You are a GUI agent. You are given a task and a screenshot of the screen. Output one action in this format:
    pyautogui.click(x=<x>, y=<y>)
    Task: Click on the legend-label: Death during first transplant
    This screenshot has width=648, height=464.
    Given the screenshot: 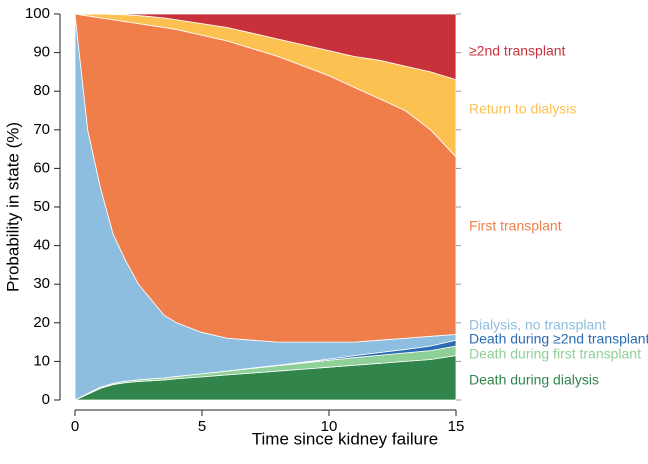 What is the action you would take?
    pyautogui.click(x=555, y=354)
    